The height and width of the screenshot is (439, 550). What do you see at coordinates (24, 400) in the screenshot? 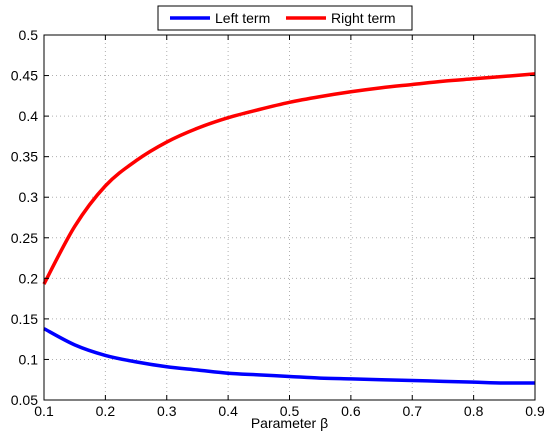
I see `y-tick-label: 0.05` at bounding box center [24, 400].